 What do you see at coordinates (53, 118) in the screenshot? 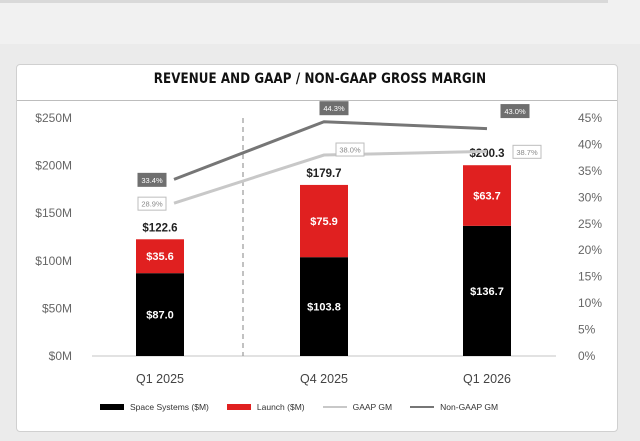
I see `left-axis-tick-label: $250M` at bounding box center [53, 118].